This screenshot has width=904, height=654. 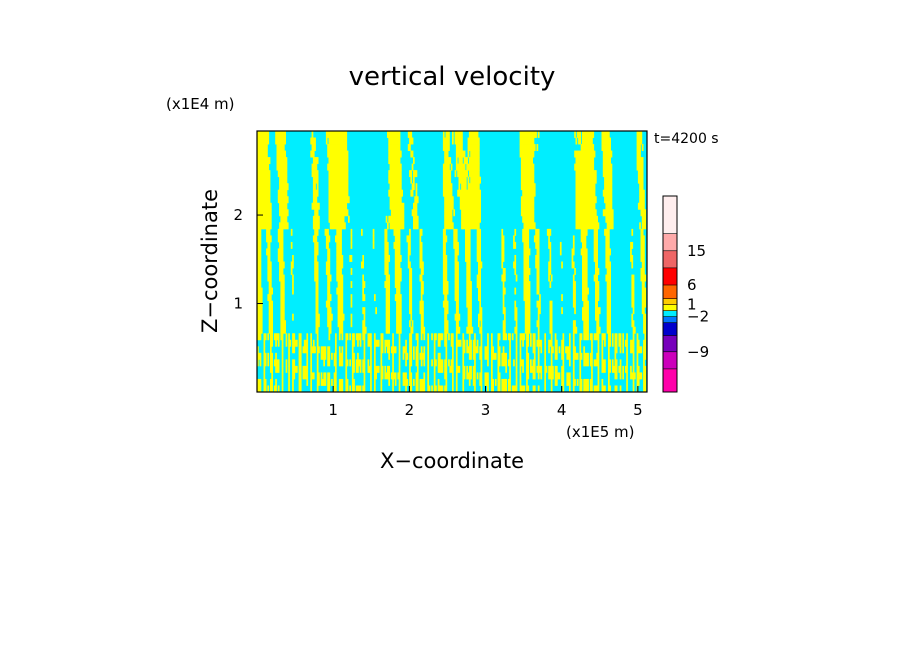 What do you see at coordinates (460, 180) in the screenshot?
I see `field-cell-2022` at bounding box center [460, 180].